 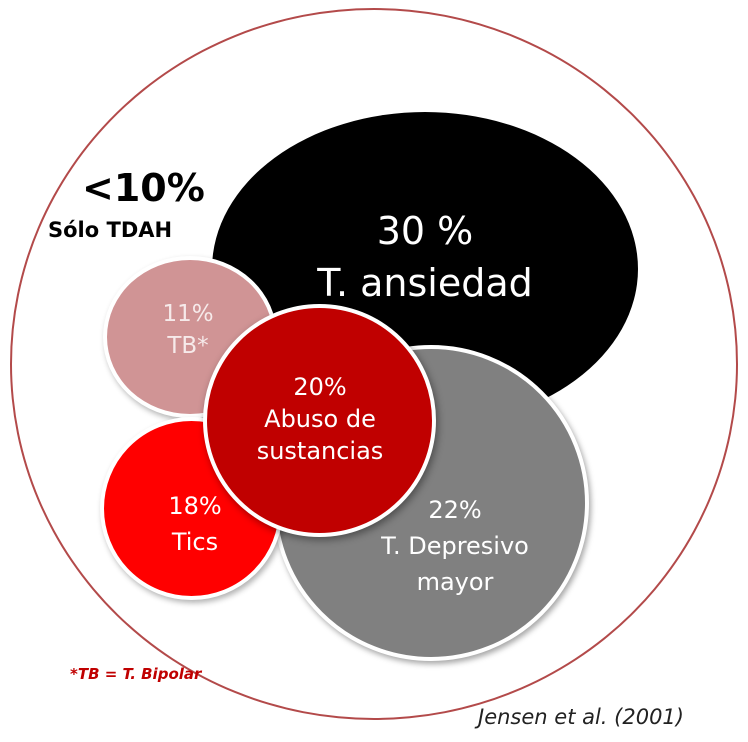 I want to click on tics-label: 18% Tics, so click(x=195, y=524).